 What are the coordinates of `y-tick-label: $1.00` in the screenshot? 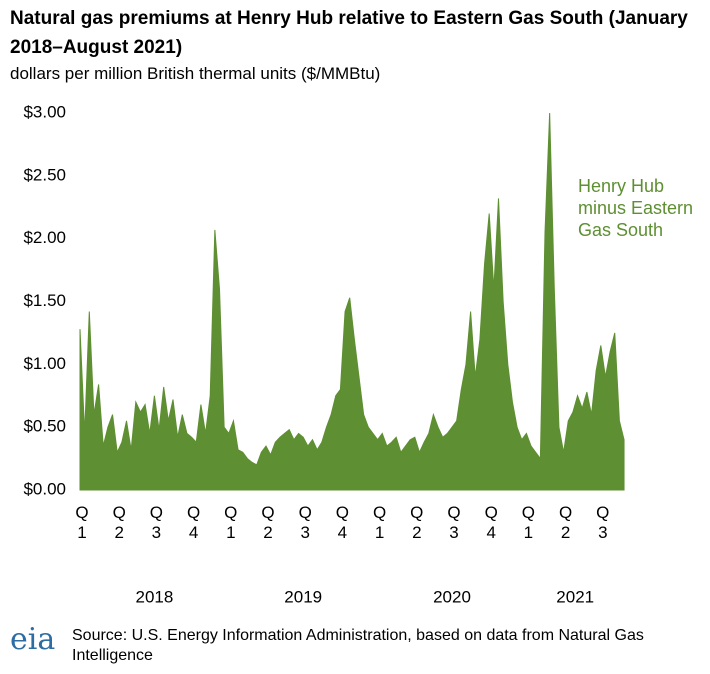 It's located at (44, 363).